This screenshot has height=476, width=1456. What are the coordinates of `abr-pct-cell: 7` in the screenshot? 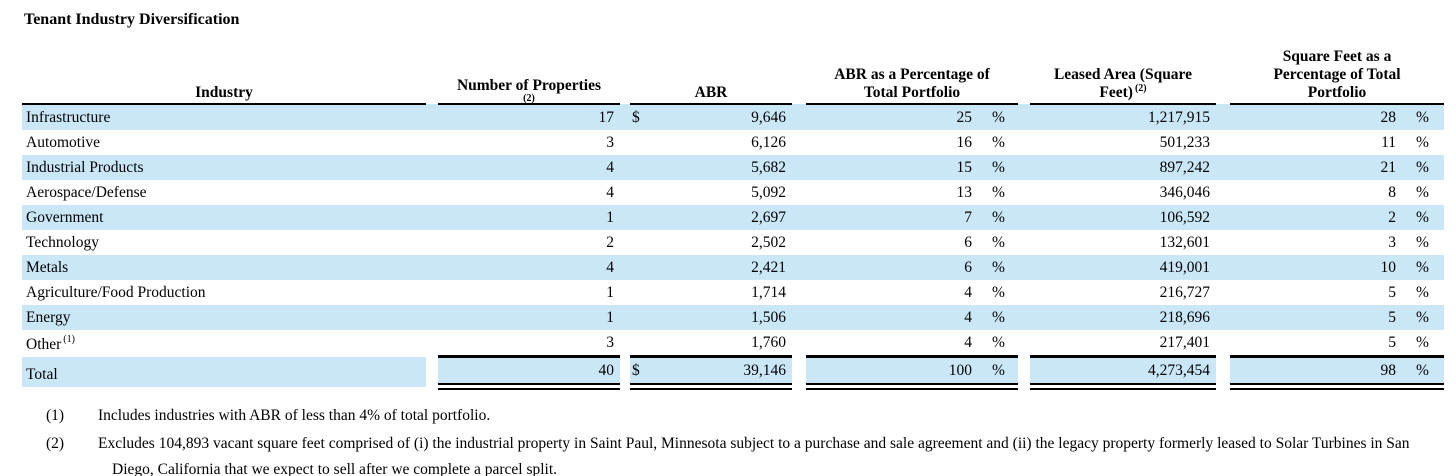 It's located at (892, 217).